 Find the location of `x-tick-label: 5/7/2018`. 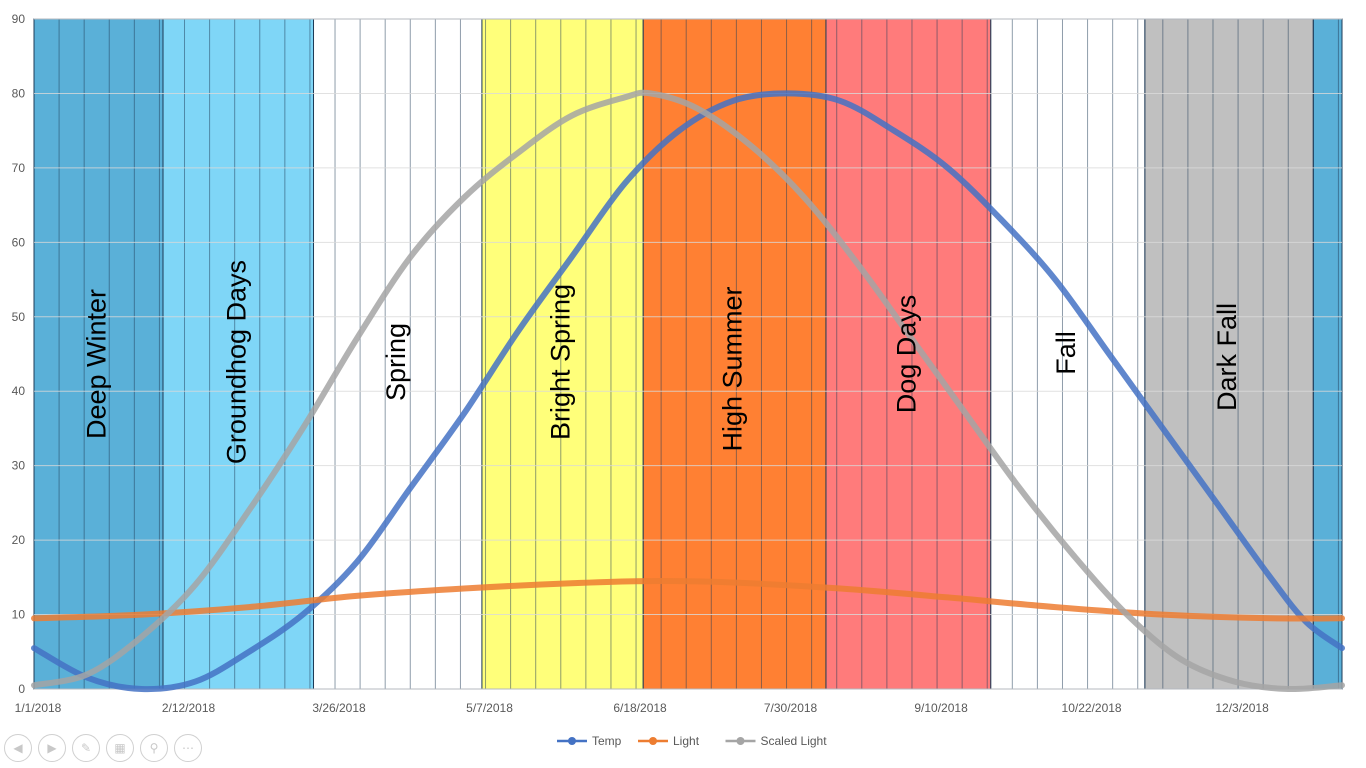

x-tick-label: 5/7/2018 is located at coordinates (489, 708).